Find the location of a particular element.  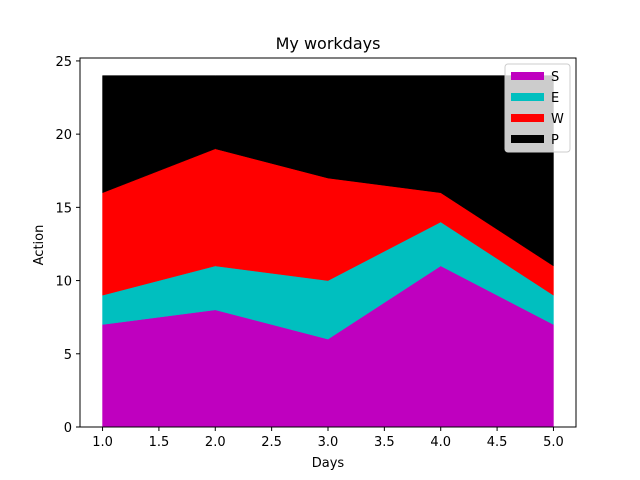

legend-label-p: P is located at coordinates (555, 140).